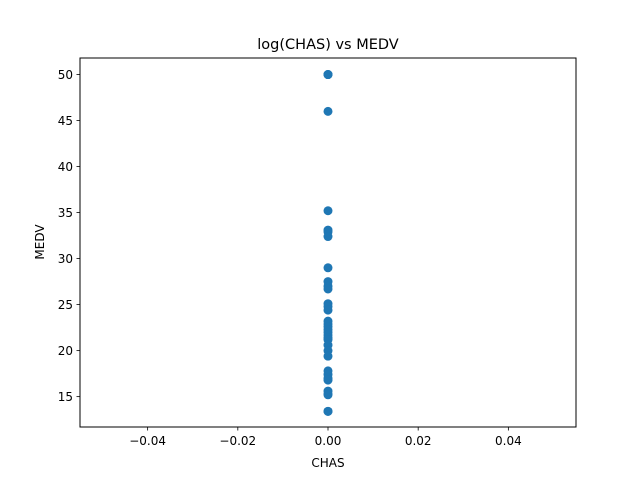  What do you see at coordinates (65, 75) in the screenshot?
I see `y-tick-label: 50` at bounding box center [65, 75].